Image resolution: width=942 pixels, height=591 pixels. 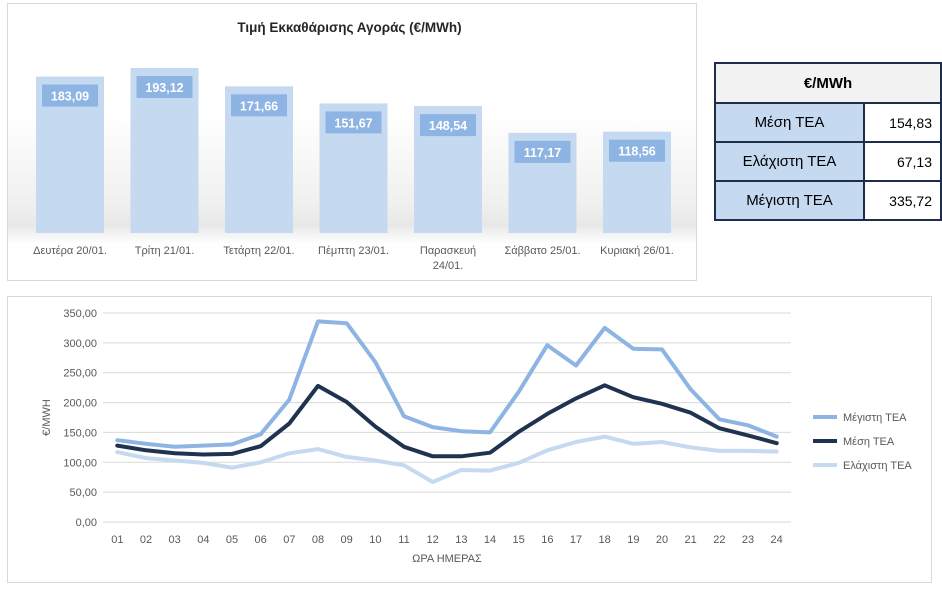 I want to click on x-tick-label: 14, so click(x=490, y=540).